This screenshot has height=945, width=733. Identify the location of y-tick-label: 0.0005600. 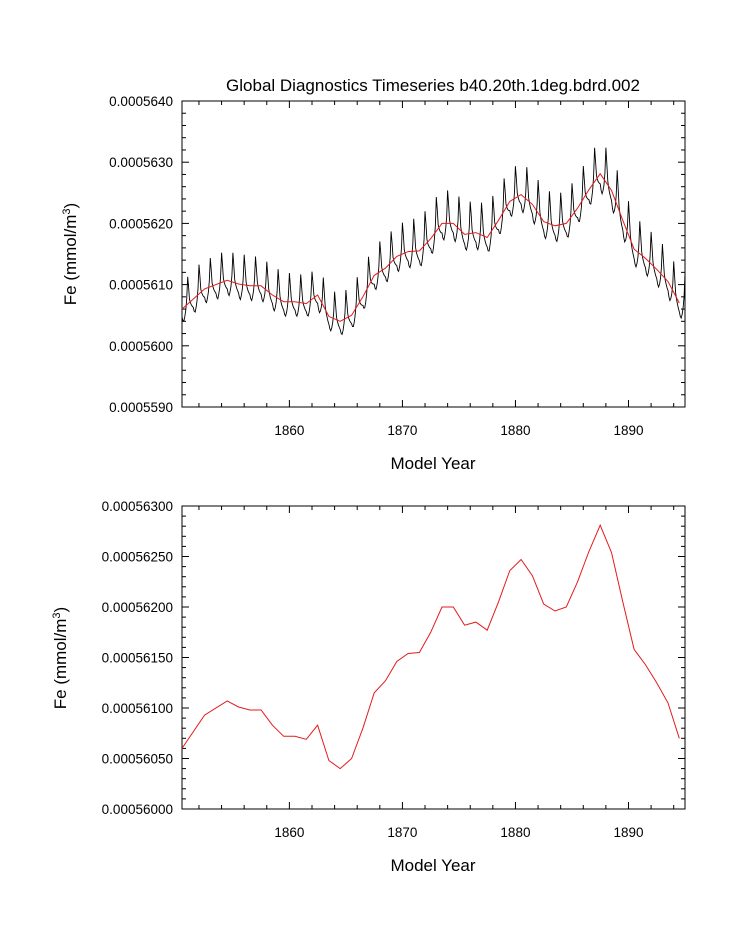
(141, 346).